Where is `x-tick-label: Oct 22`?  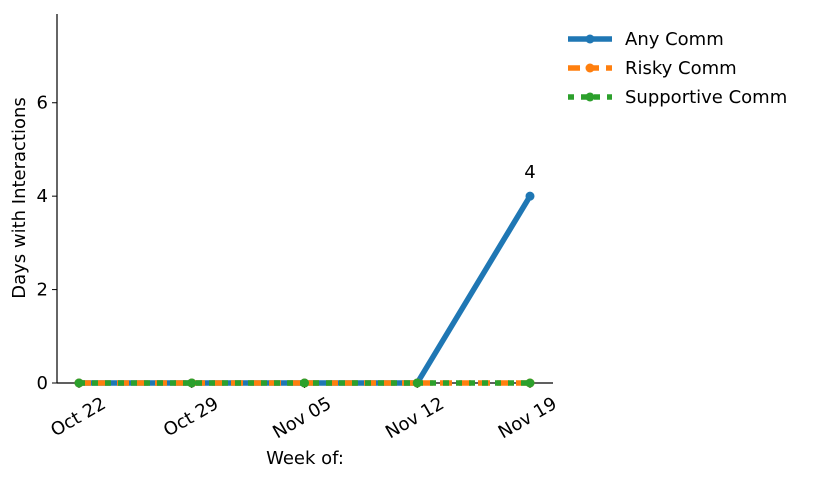 x-tick-label: Oct 22 is located at coordinates (78, 417).